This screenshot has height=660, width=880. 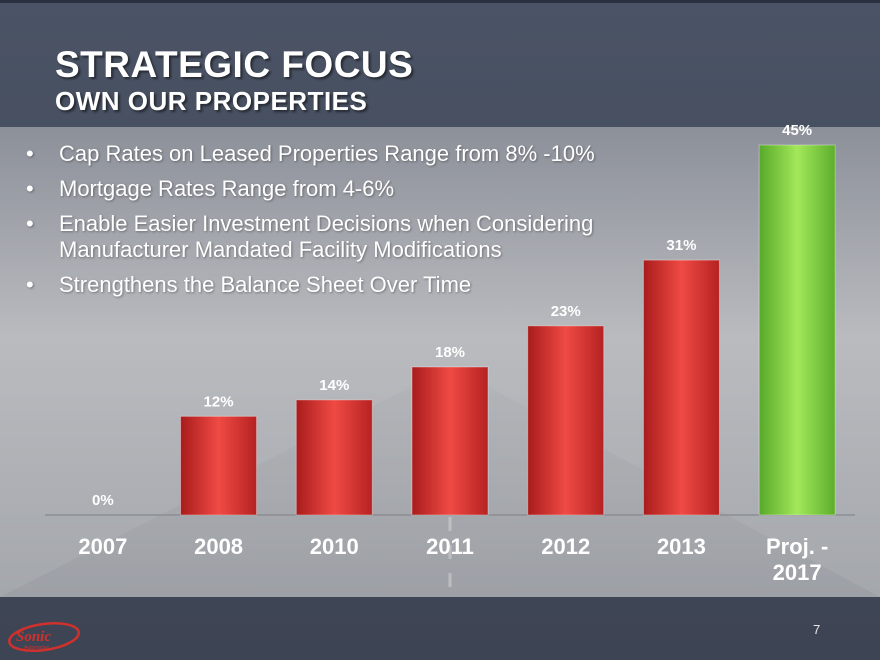 What do you see at coordinates (440, 1) in the screenshot?
I see `top-border` at bounding box center [440, 1].